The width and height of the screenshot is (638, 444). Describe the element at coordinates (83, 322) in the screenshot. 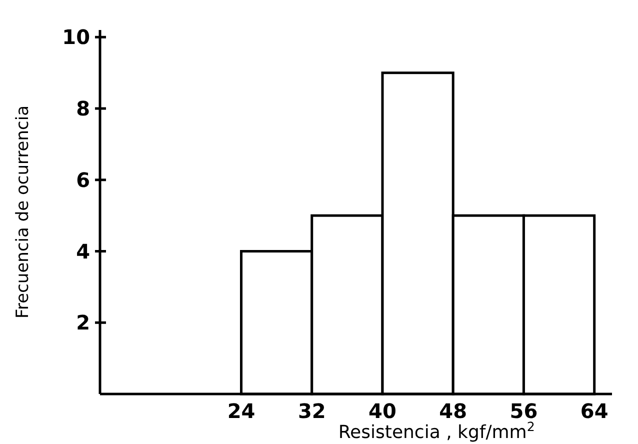

I see `y-tick-label: 2` at that location.